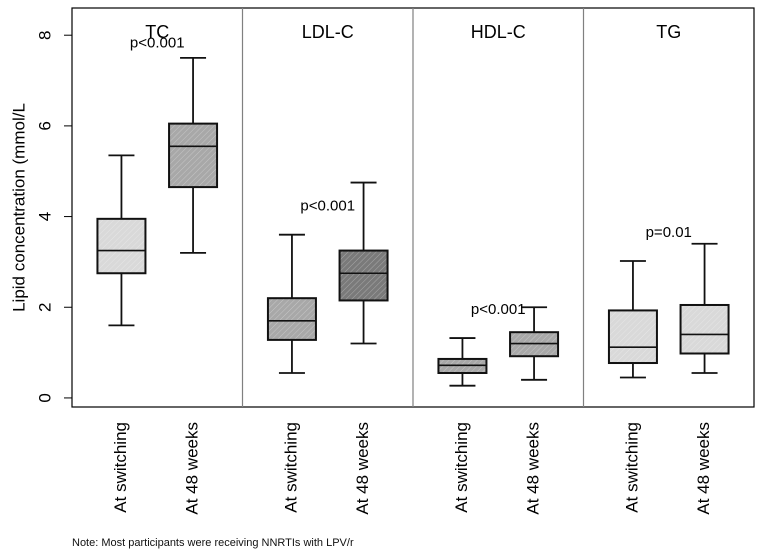 This screenshot has height=556, width=757. I want to click on y-tick-label: 4, so click(44, 216).